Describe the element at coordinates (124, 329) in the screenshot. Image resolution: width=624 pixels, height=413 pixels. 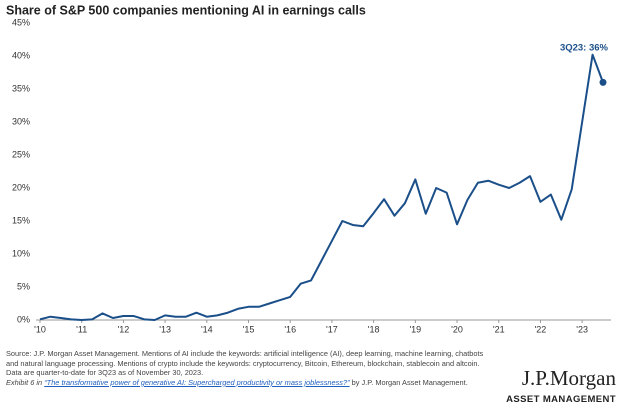
I see `x-tick-label: '12` at that location.